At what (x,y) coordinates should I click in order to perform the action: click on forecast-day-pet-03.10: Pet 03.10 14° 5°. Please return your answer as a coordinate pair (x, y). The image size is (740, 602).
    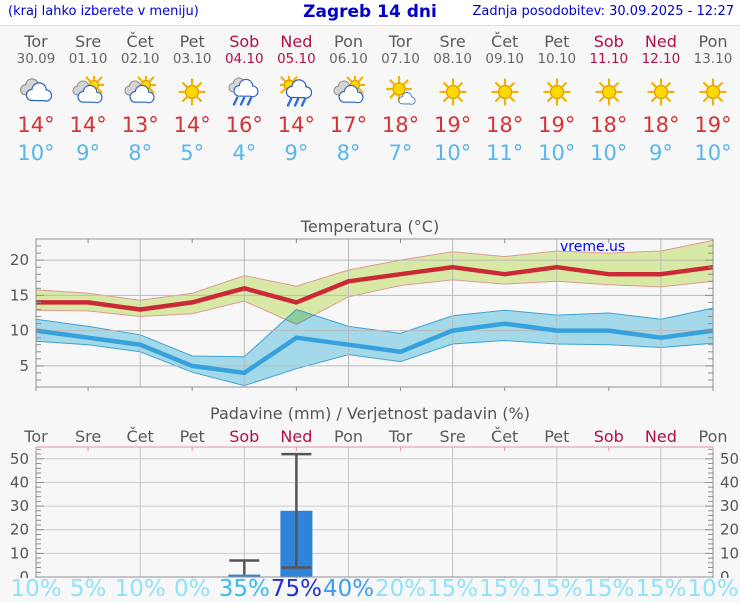
    Looking at the image, I should click on (192, 97).